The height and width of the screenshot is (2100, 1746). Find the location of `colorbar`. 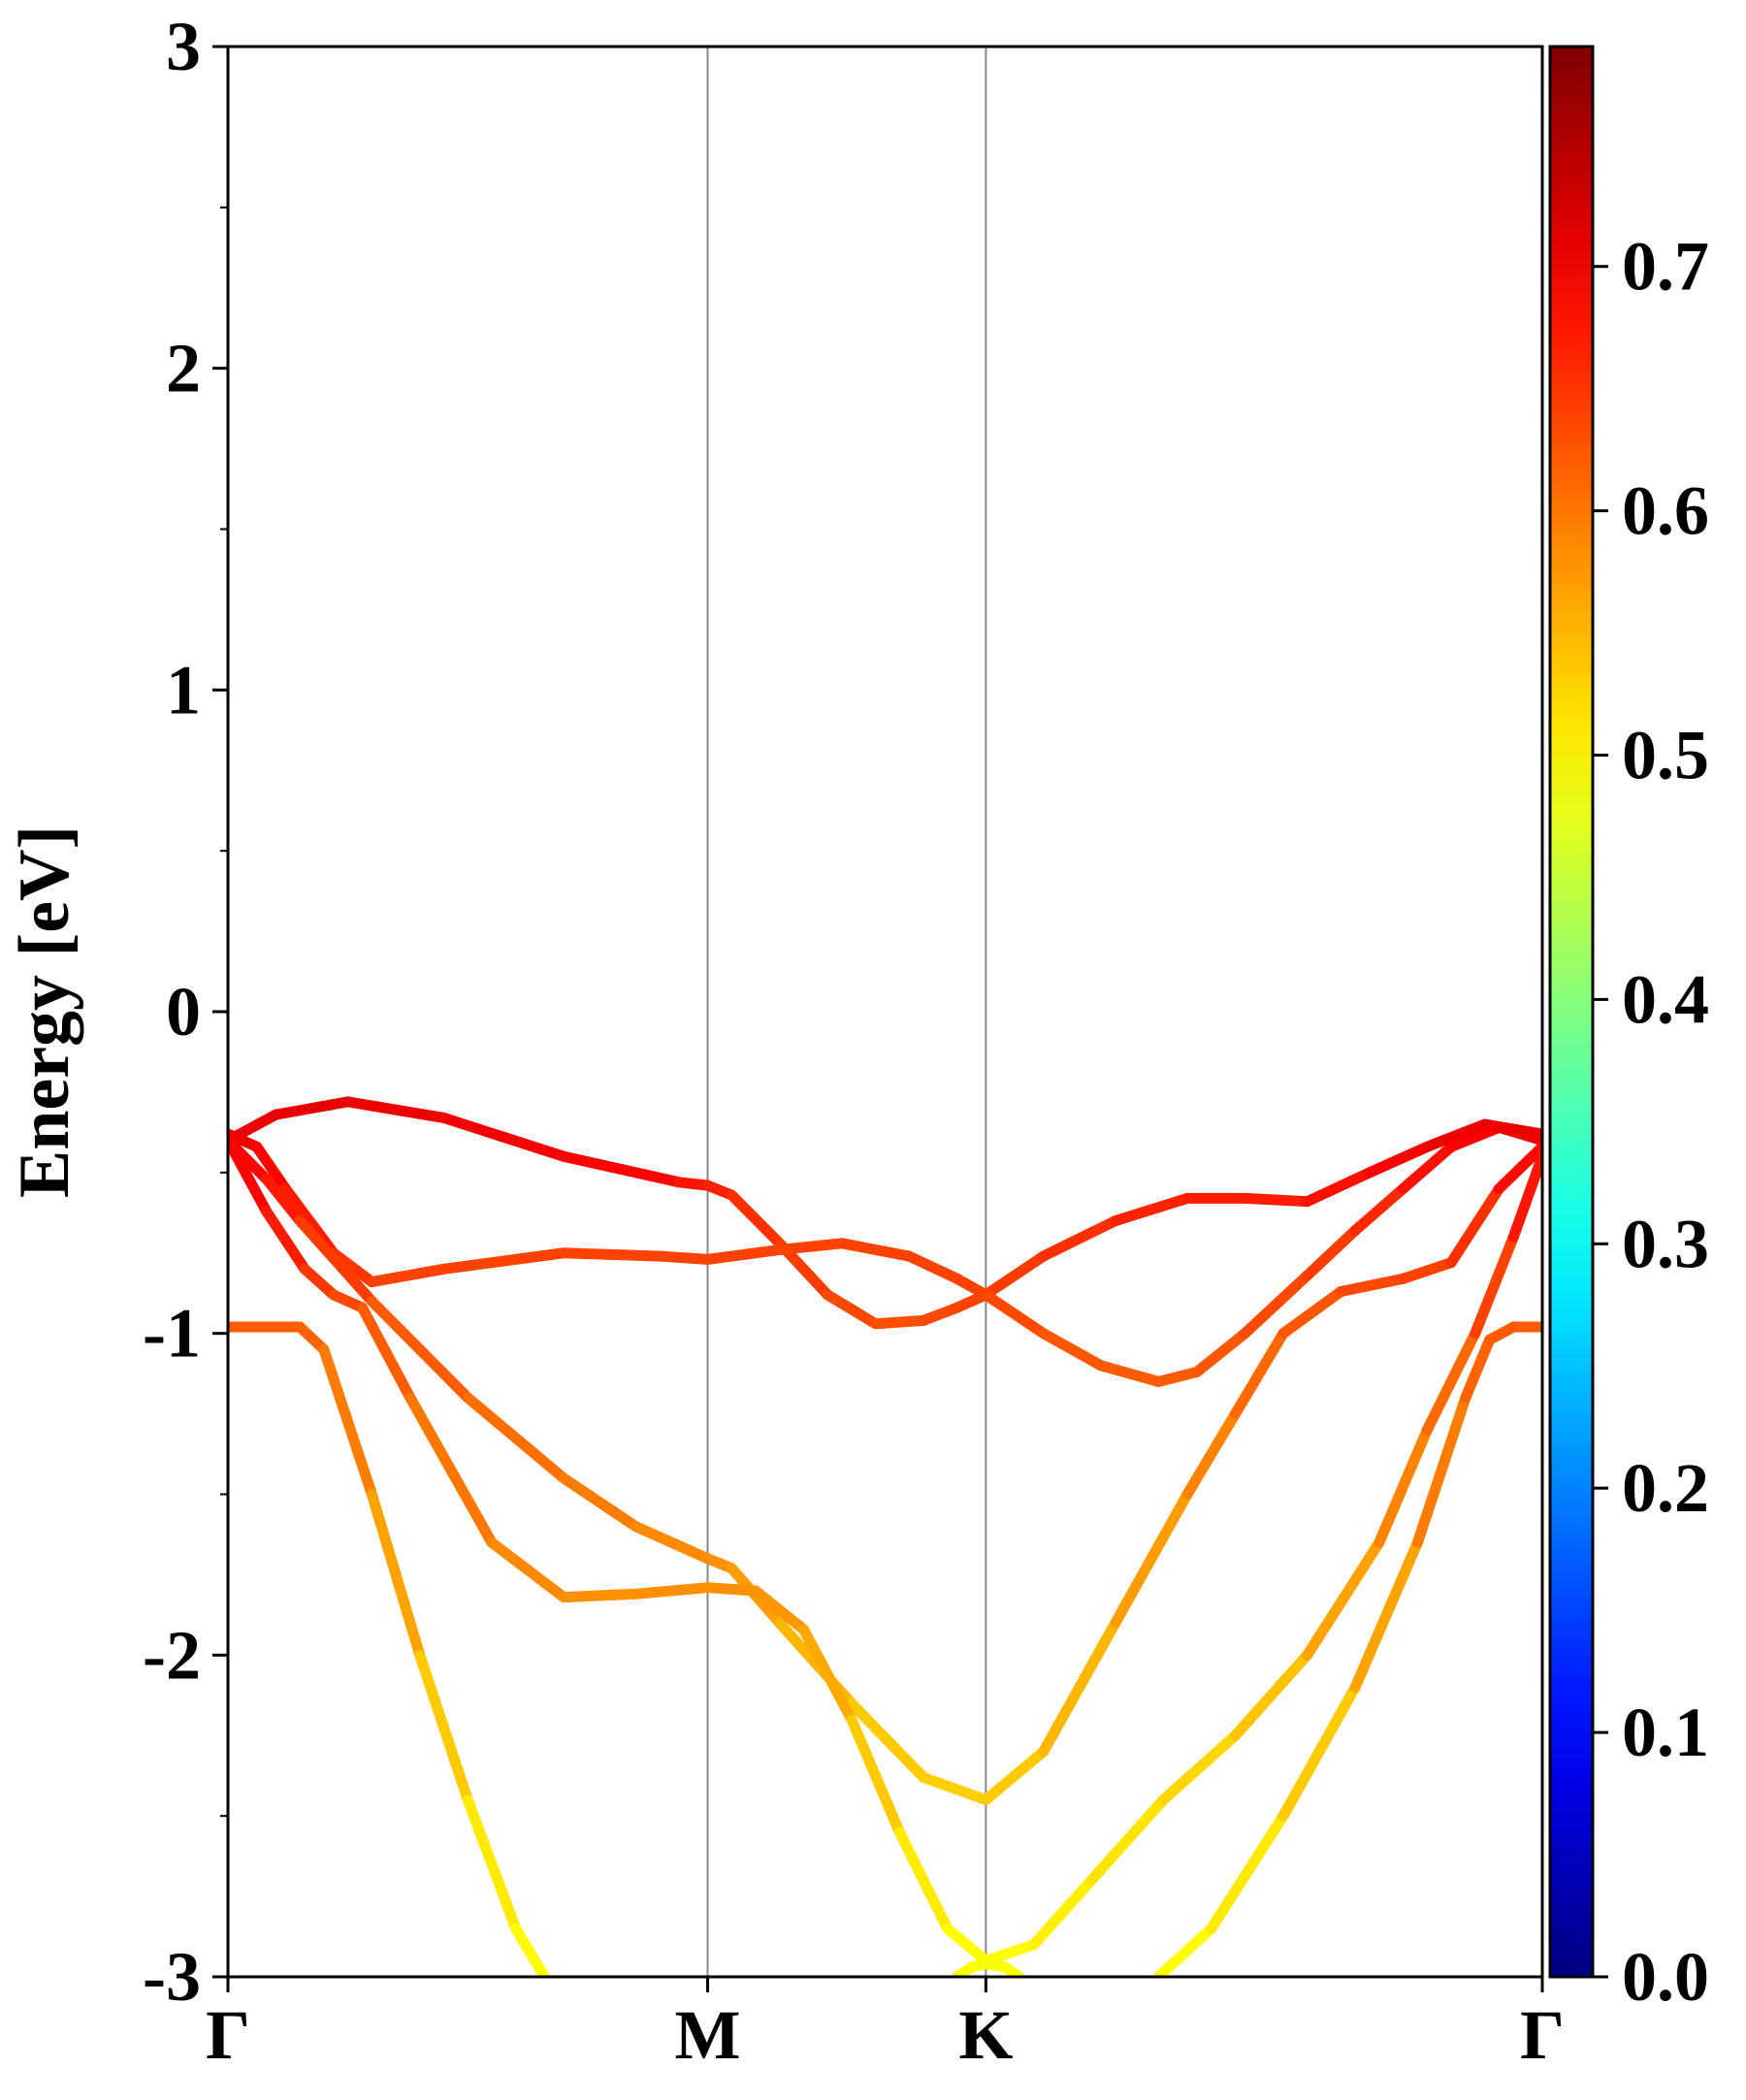

colorbar is located at coordinates (1571, 1012).